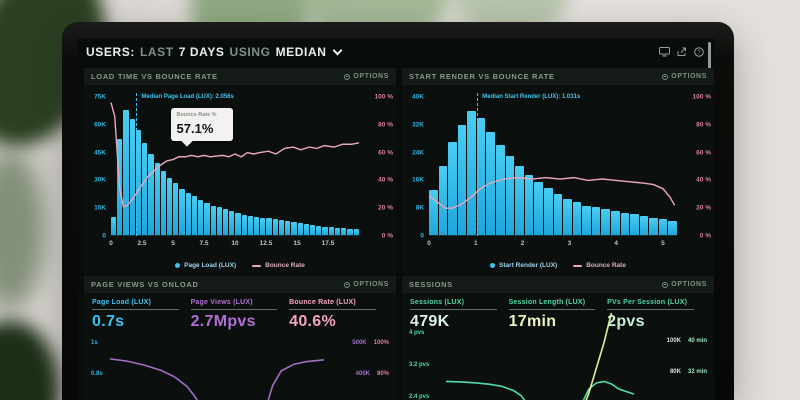 Image resolution: width=800 pixels, height=400 pixels. I want to click on gear-icon, so click(665, 76).